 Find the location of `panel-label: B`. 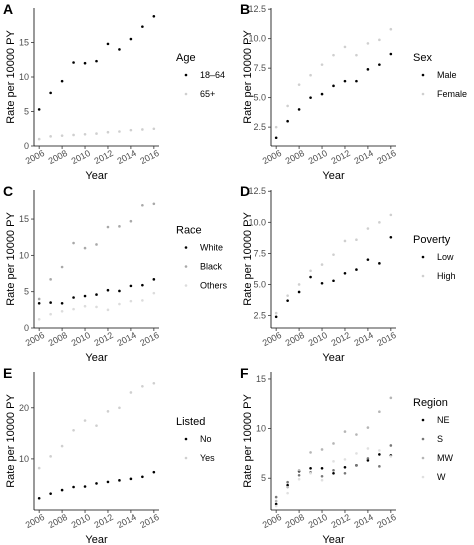

panel-label: B is located at coordinates (245, 9).